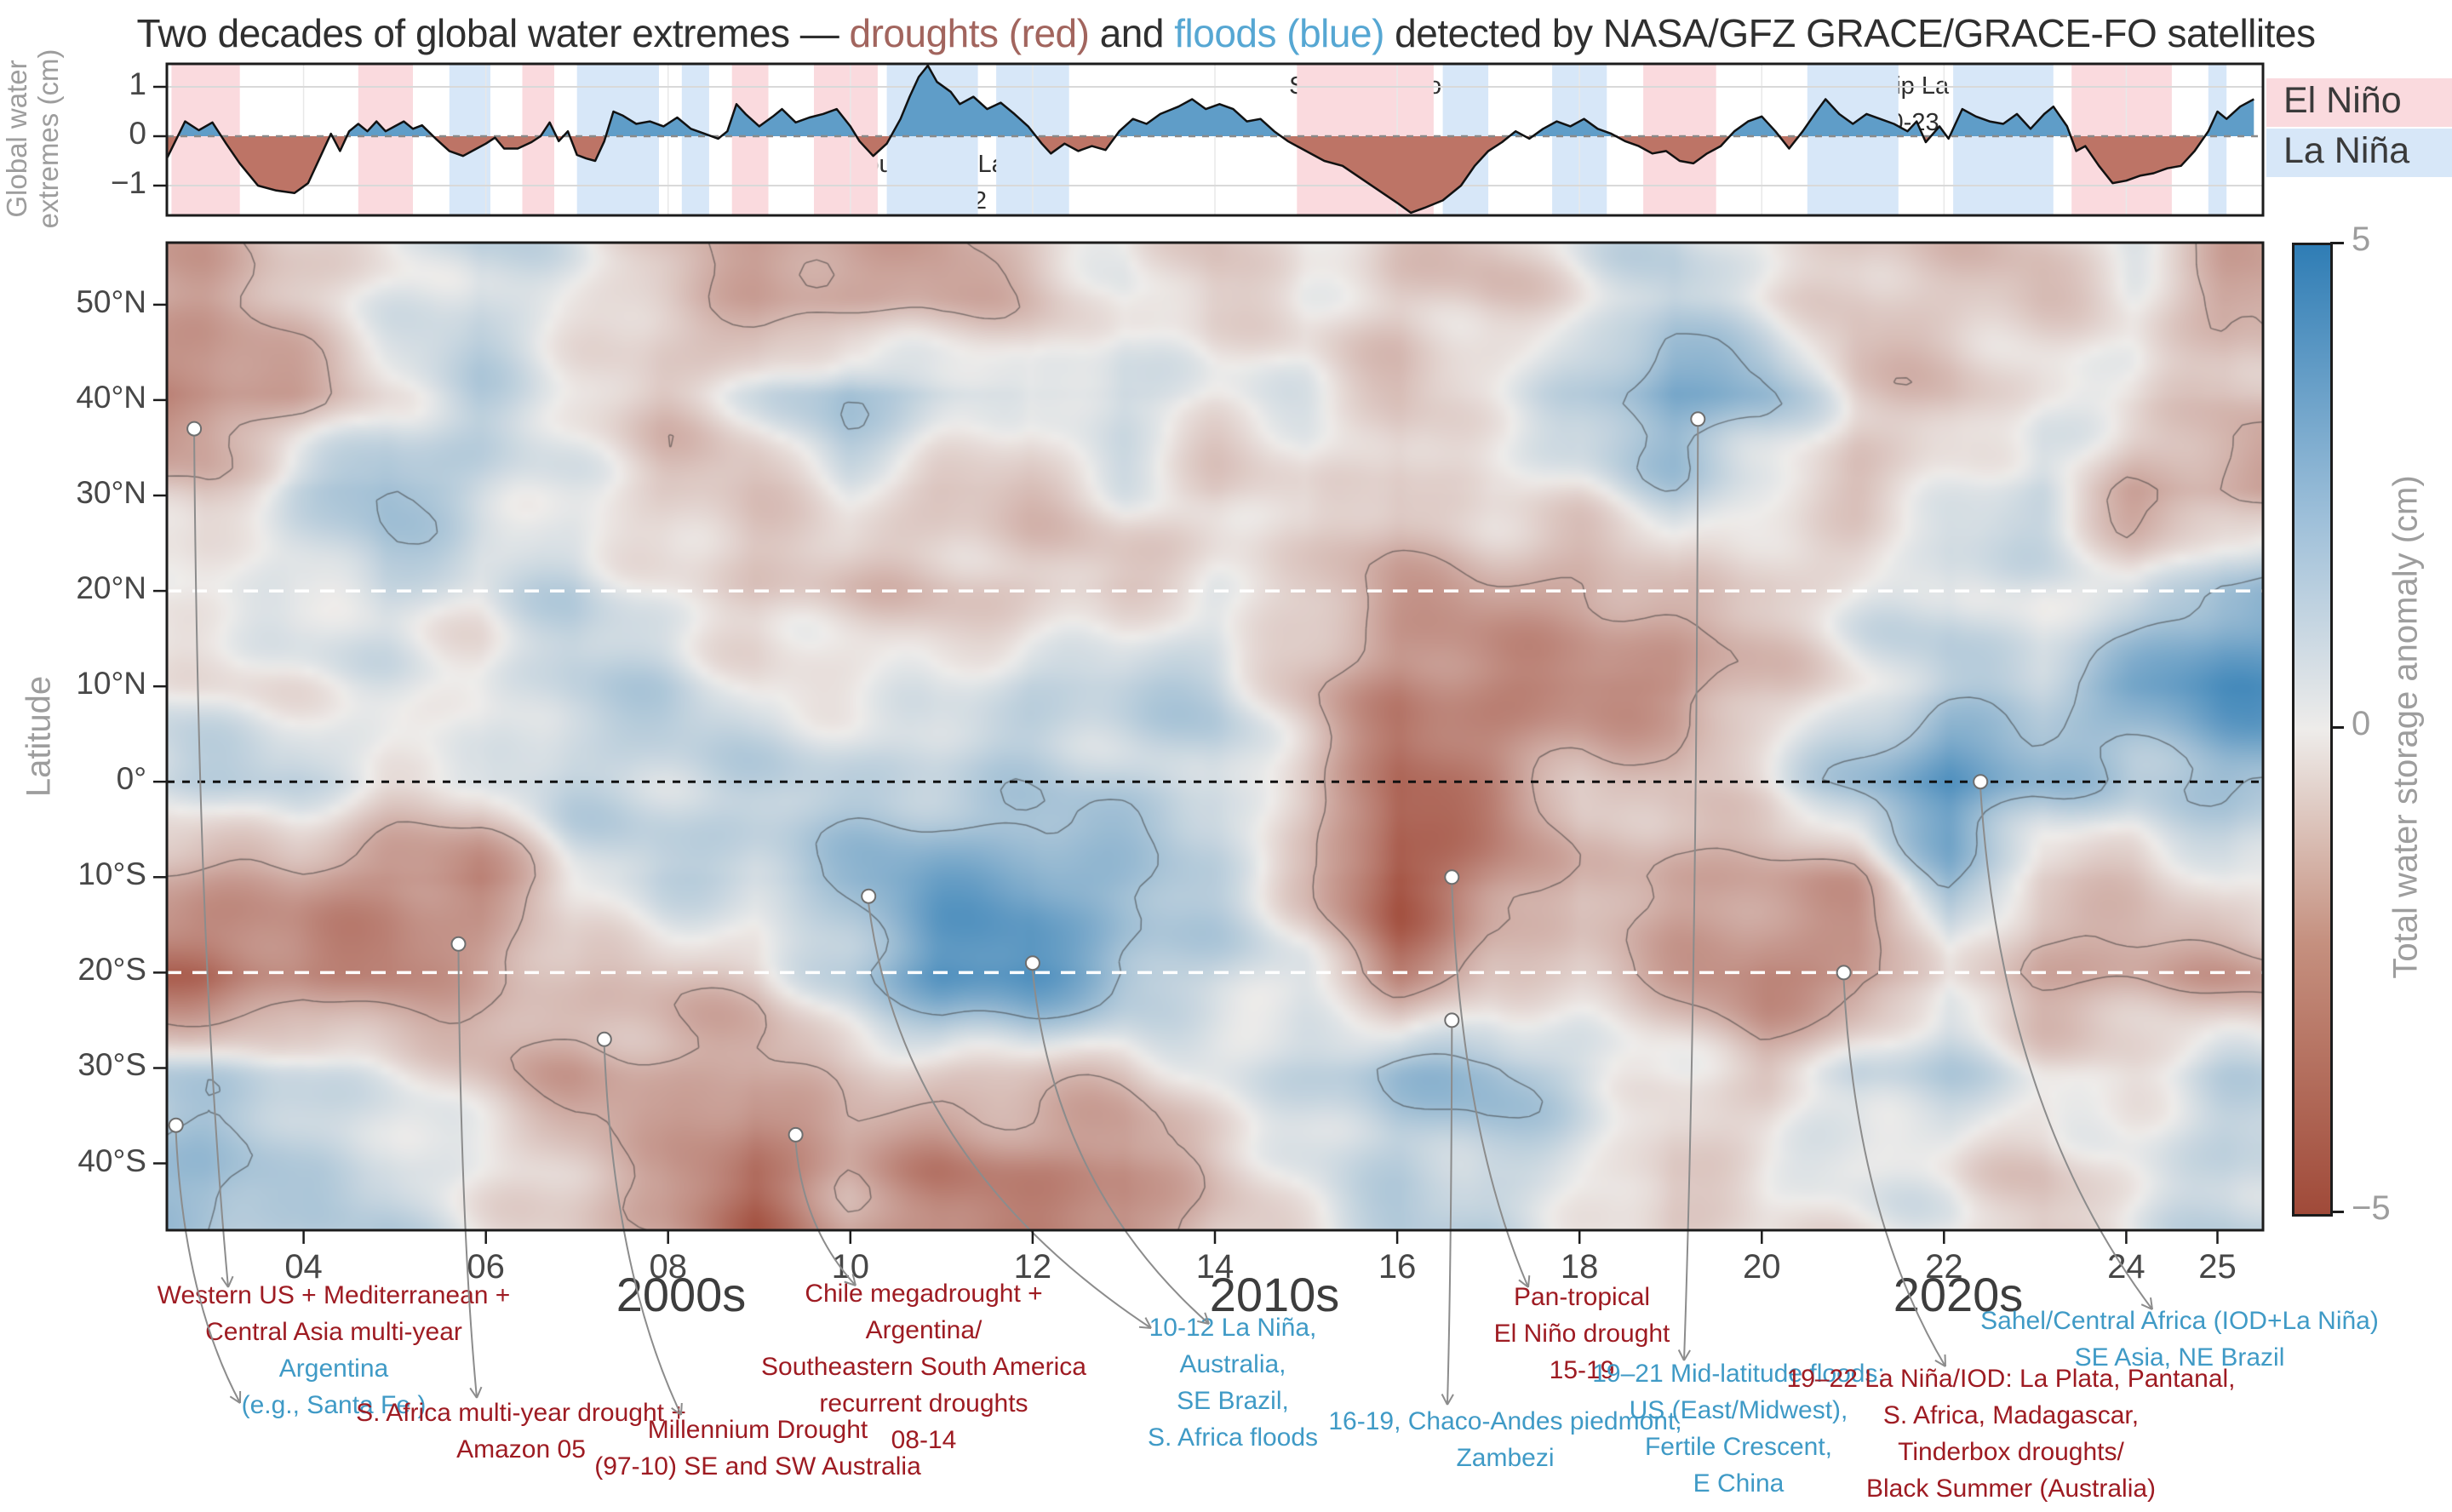  I want to click on latitude-tick-label: 20°N, so click(111, 588).